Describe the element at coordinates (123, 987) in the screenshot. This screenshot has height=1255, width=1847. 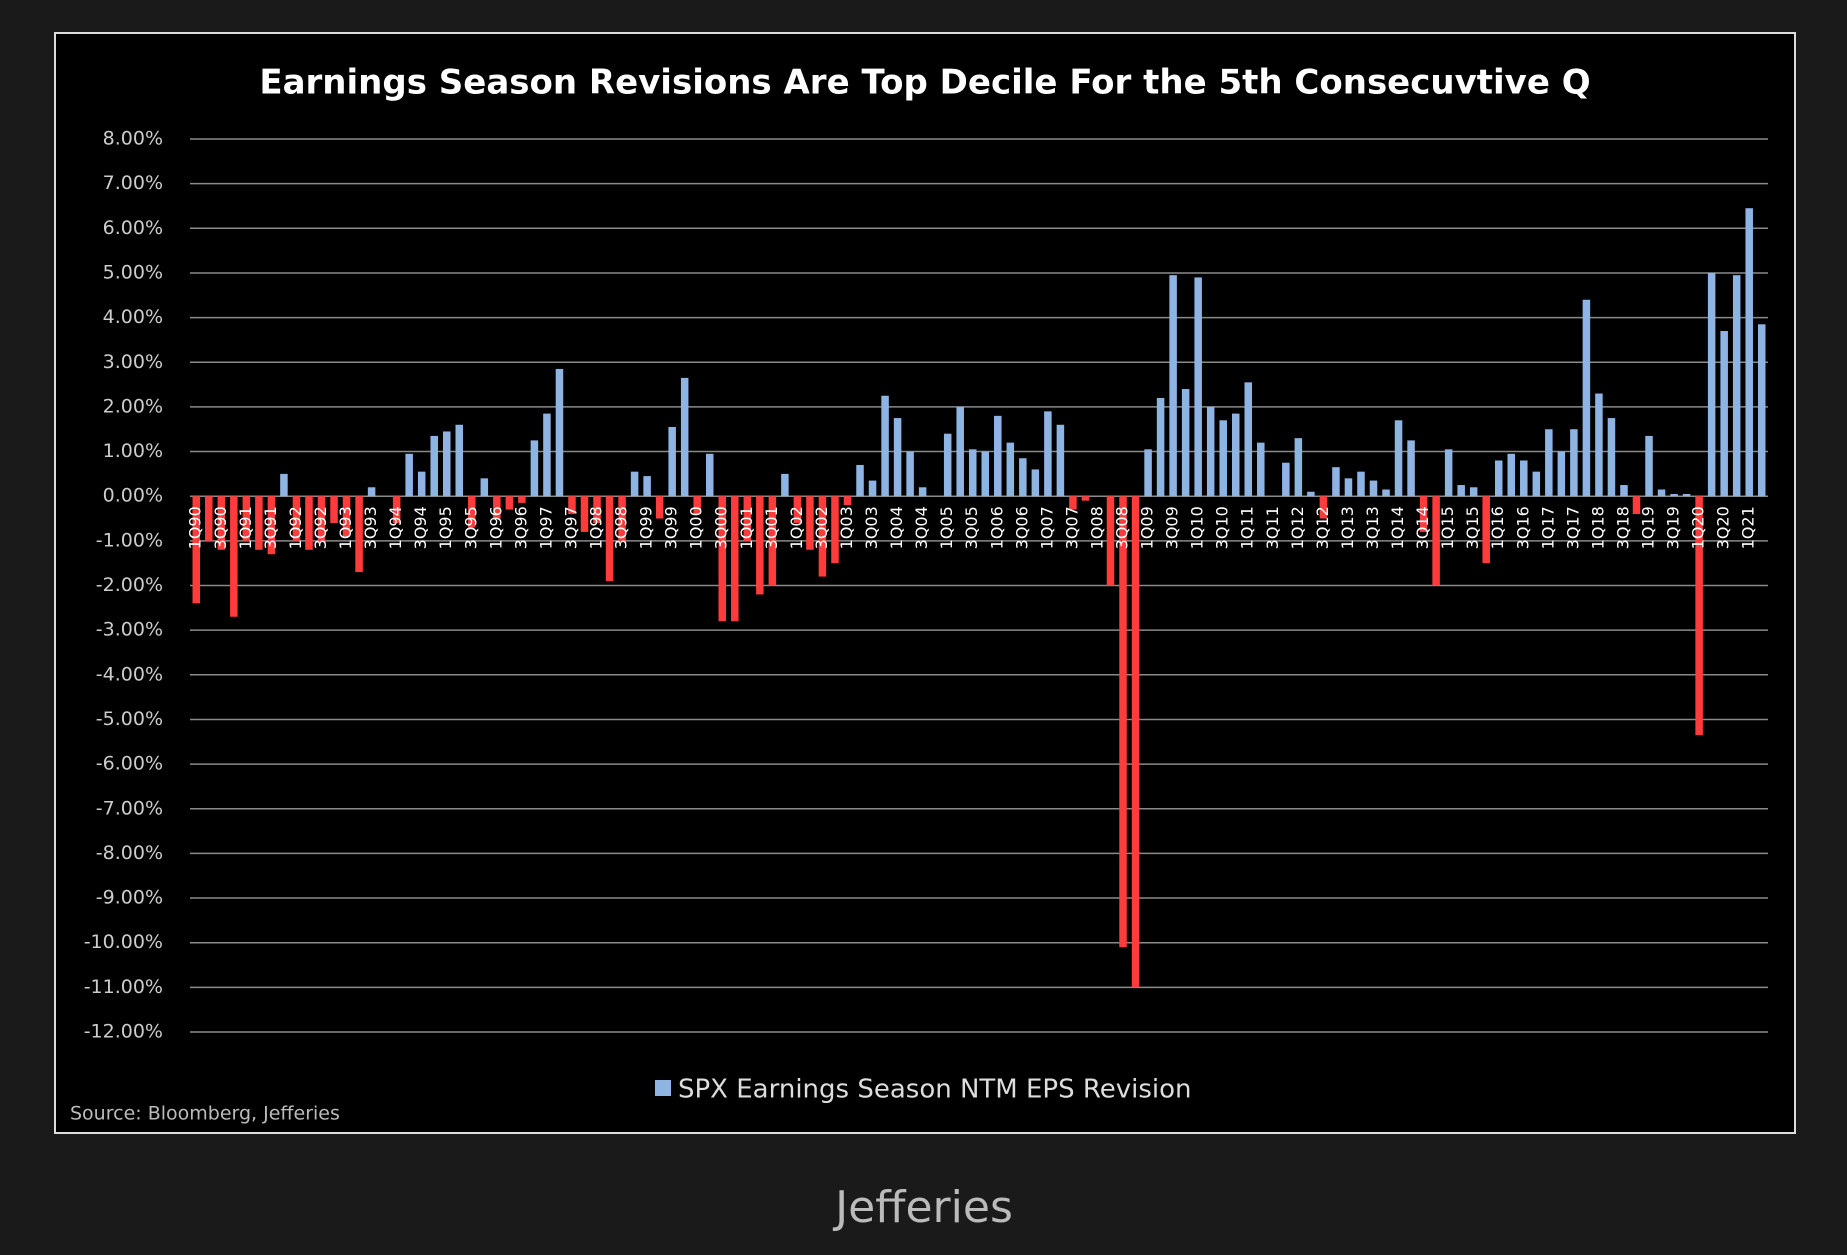
I see `y-tick-label: -11.00%` at that location.